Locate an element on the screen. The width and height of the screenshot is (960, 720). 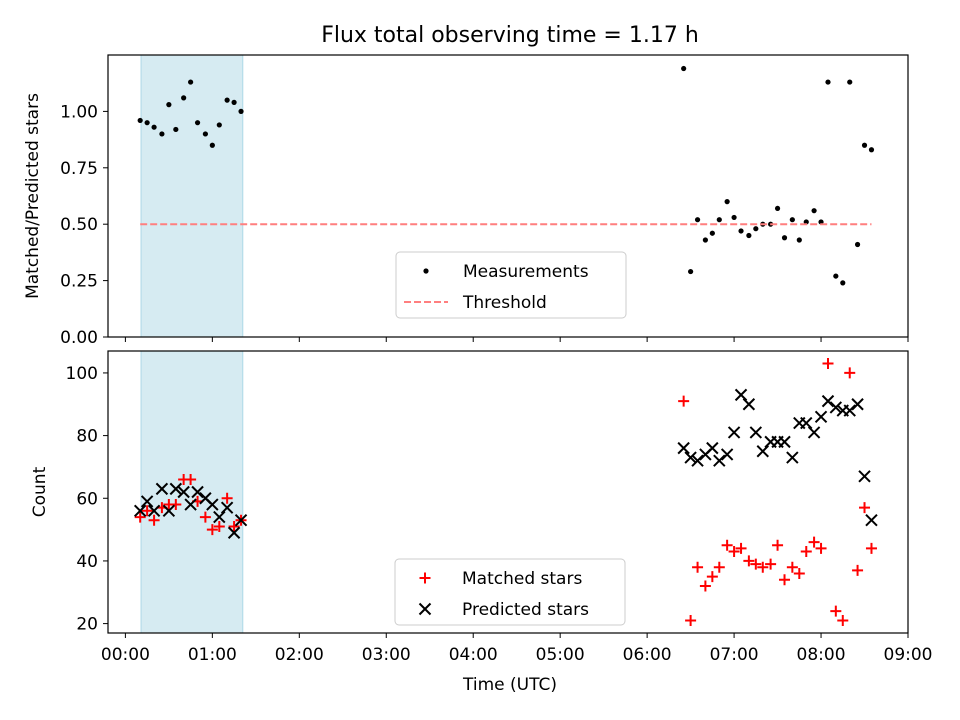
x-tick-label: 09:00 is located at coordinates (908, 655).